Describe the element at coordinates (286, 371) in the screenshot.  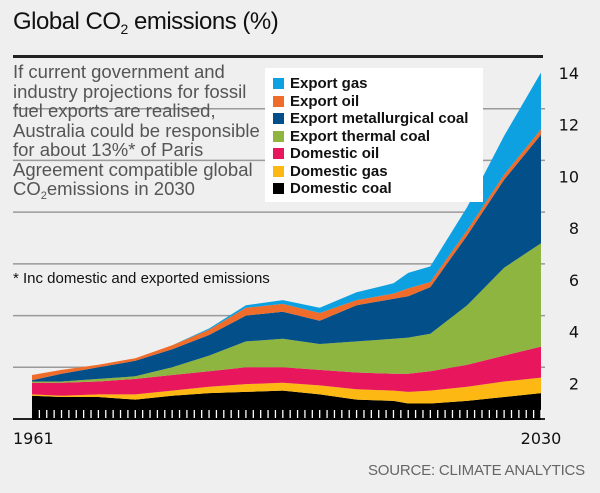
I see `area-domestic-oil` at that location.